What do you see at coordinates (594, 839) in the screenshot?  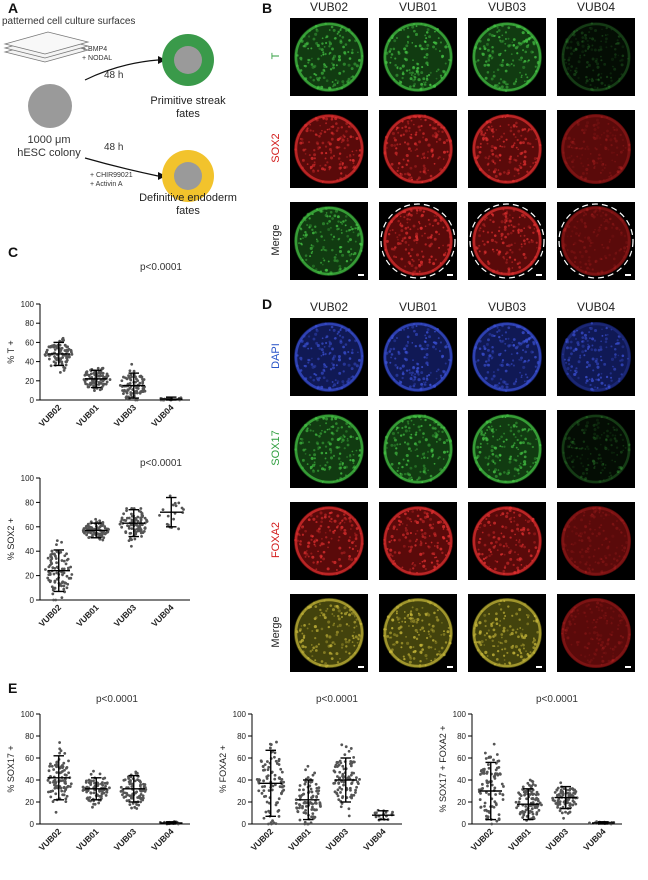 I see `category-label: VUB04` at bounding box center [594, 839].